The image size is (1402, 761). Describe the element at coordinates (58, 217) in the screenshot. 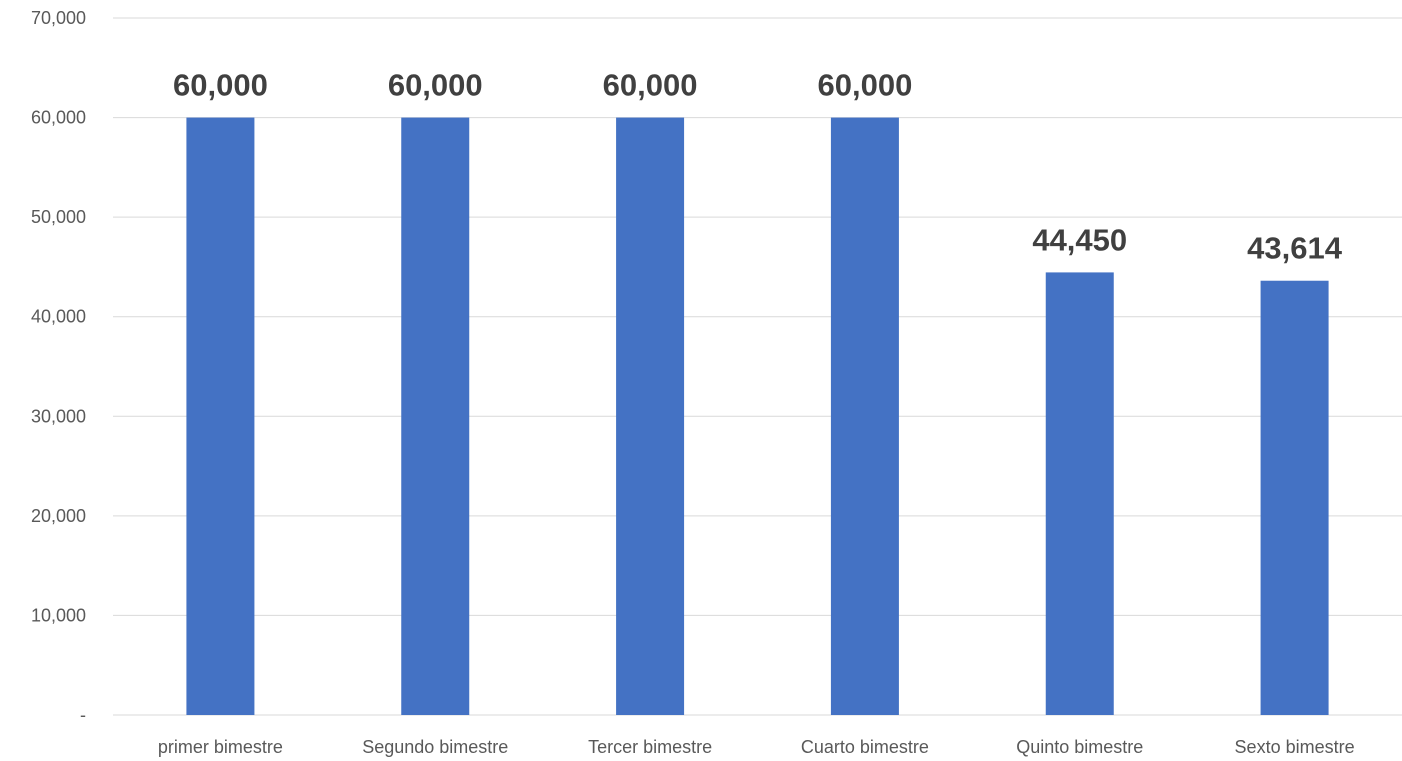

I see `y-tick-label: 50,000` at that location.